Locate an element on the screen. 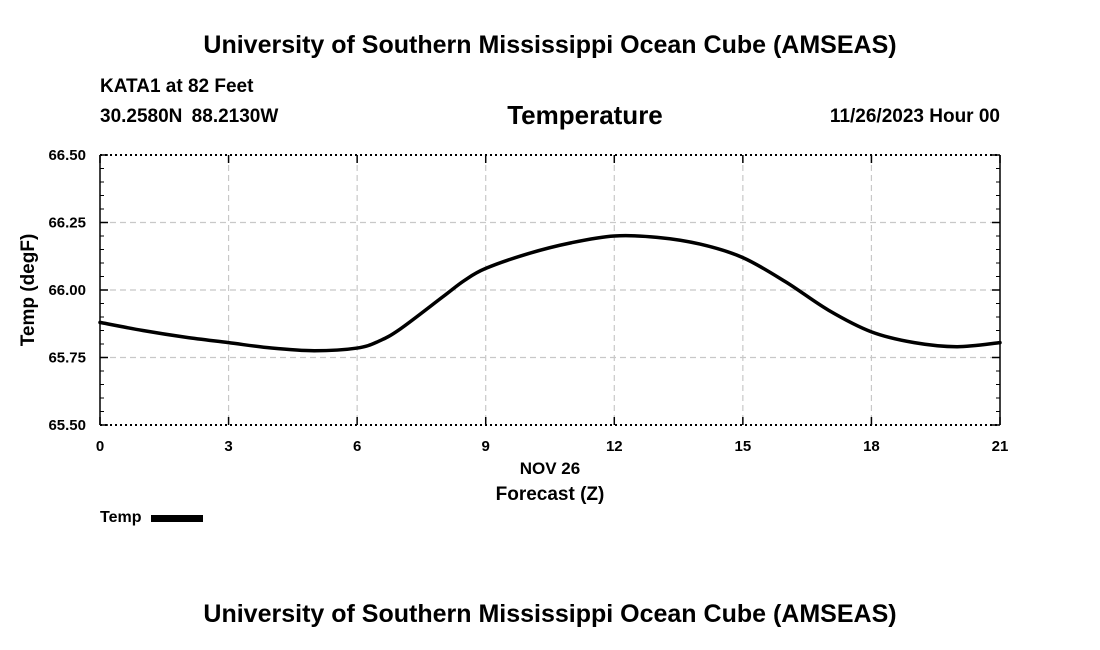 Image resolution: width=1100 pixels, height=650 pixels. plot-title: Temperature is located at coordinates (585, 115).